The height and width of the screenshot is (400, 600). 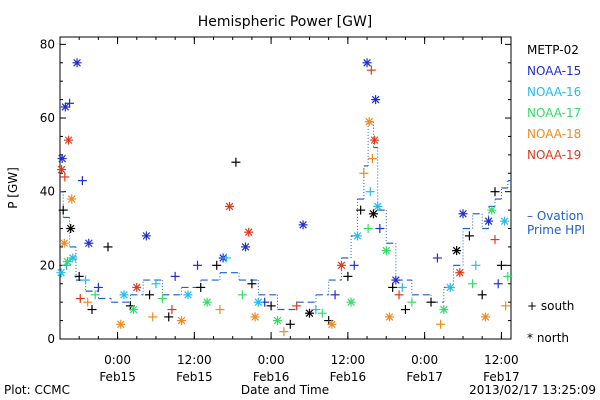 What do you see at coordinates (285, 390) in the screenshot?
I see `footer-axis-title: Date and Time` at bounding box center [285, 390].